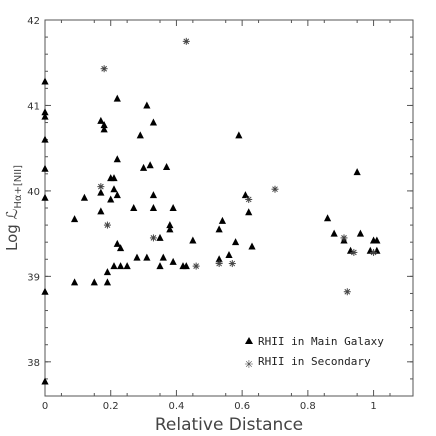 This screenshot has height=436, width=436. What do you see at coordinates (33, 192) in the screenshot?
I see `y-tick-label: 40` at bounding box center [33, 192].